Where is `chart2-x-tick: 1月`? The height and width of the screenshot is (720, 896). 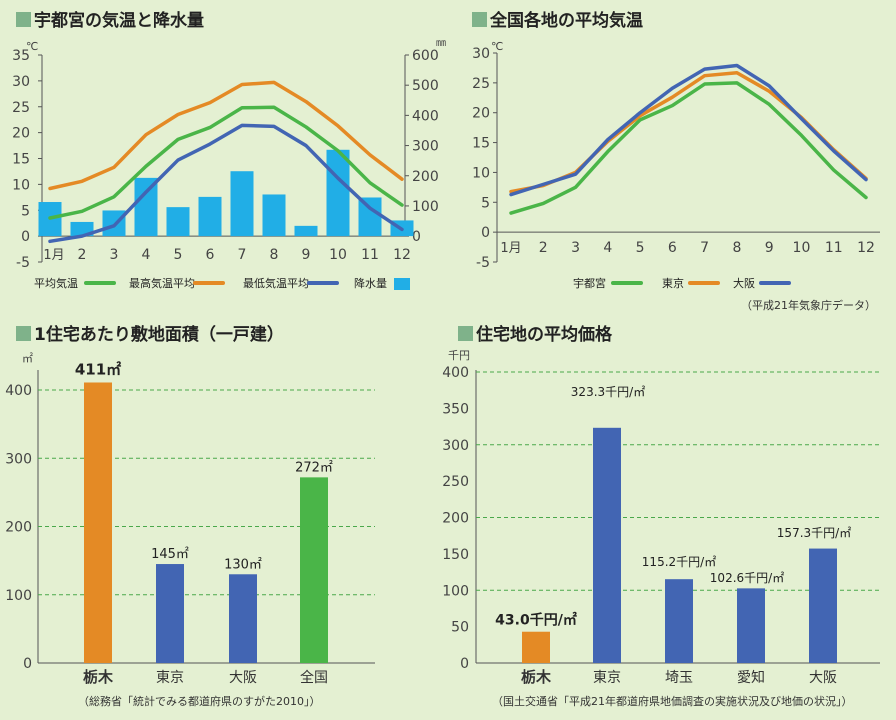 chart2-x-tick: 1月 is located at coordinates (510, 248).